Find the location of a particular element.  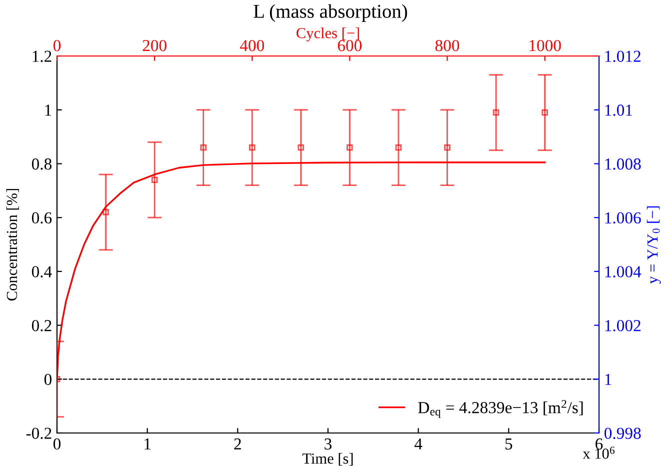

y2-tick-label: 1.01 is located at coordinates (618, 110).